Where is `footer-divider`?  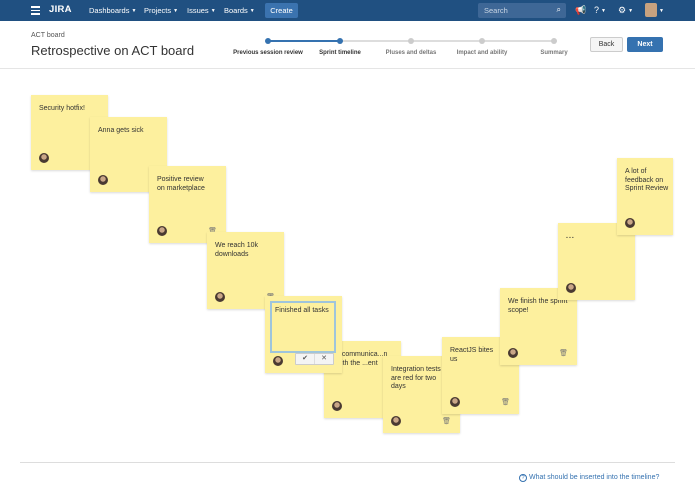 footer-divider is located at coordinates (347, 462).